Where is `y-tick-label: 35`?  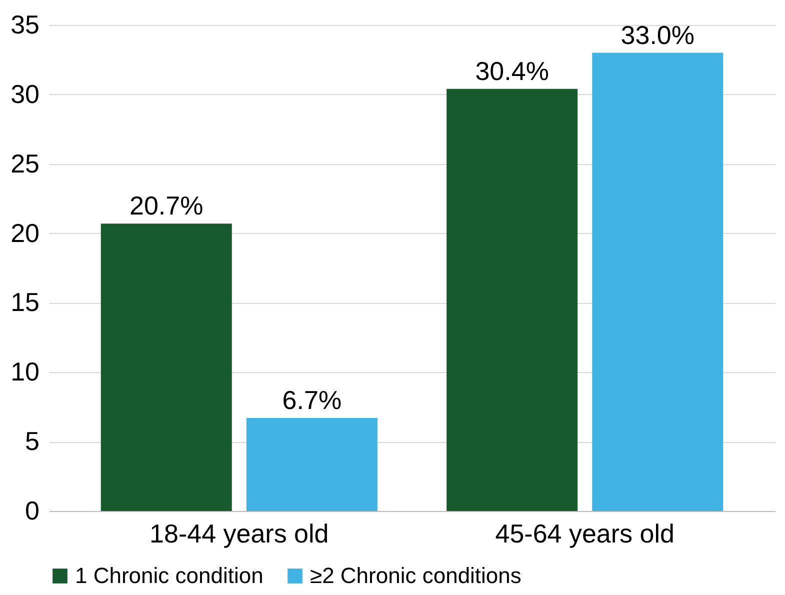 y-tick-label: 35 is located at coordinates (25, 25).